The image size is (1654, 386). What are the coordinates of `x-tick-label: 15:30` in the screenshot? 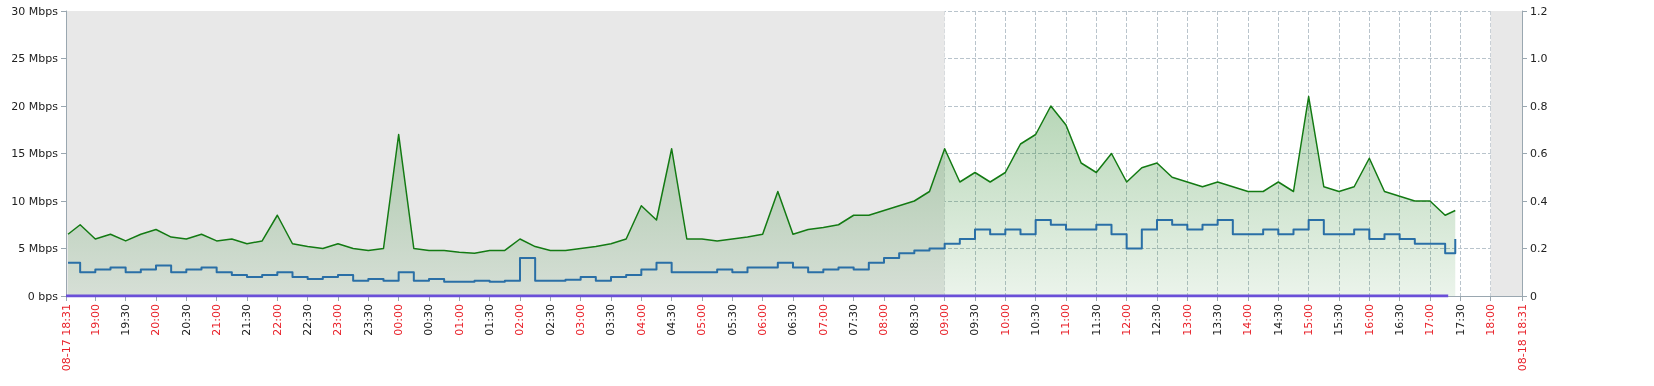 It's located at (1339, 320).